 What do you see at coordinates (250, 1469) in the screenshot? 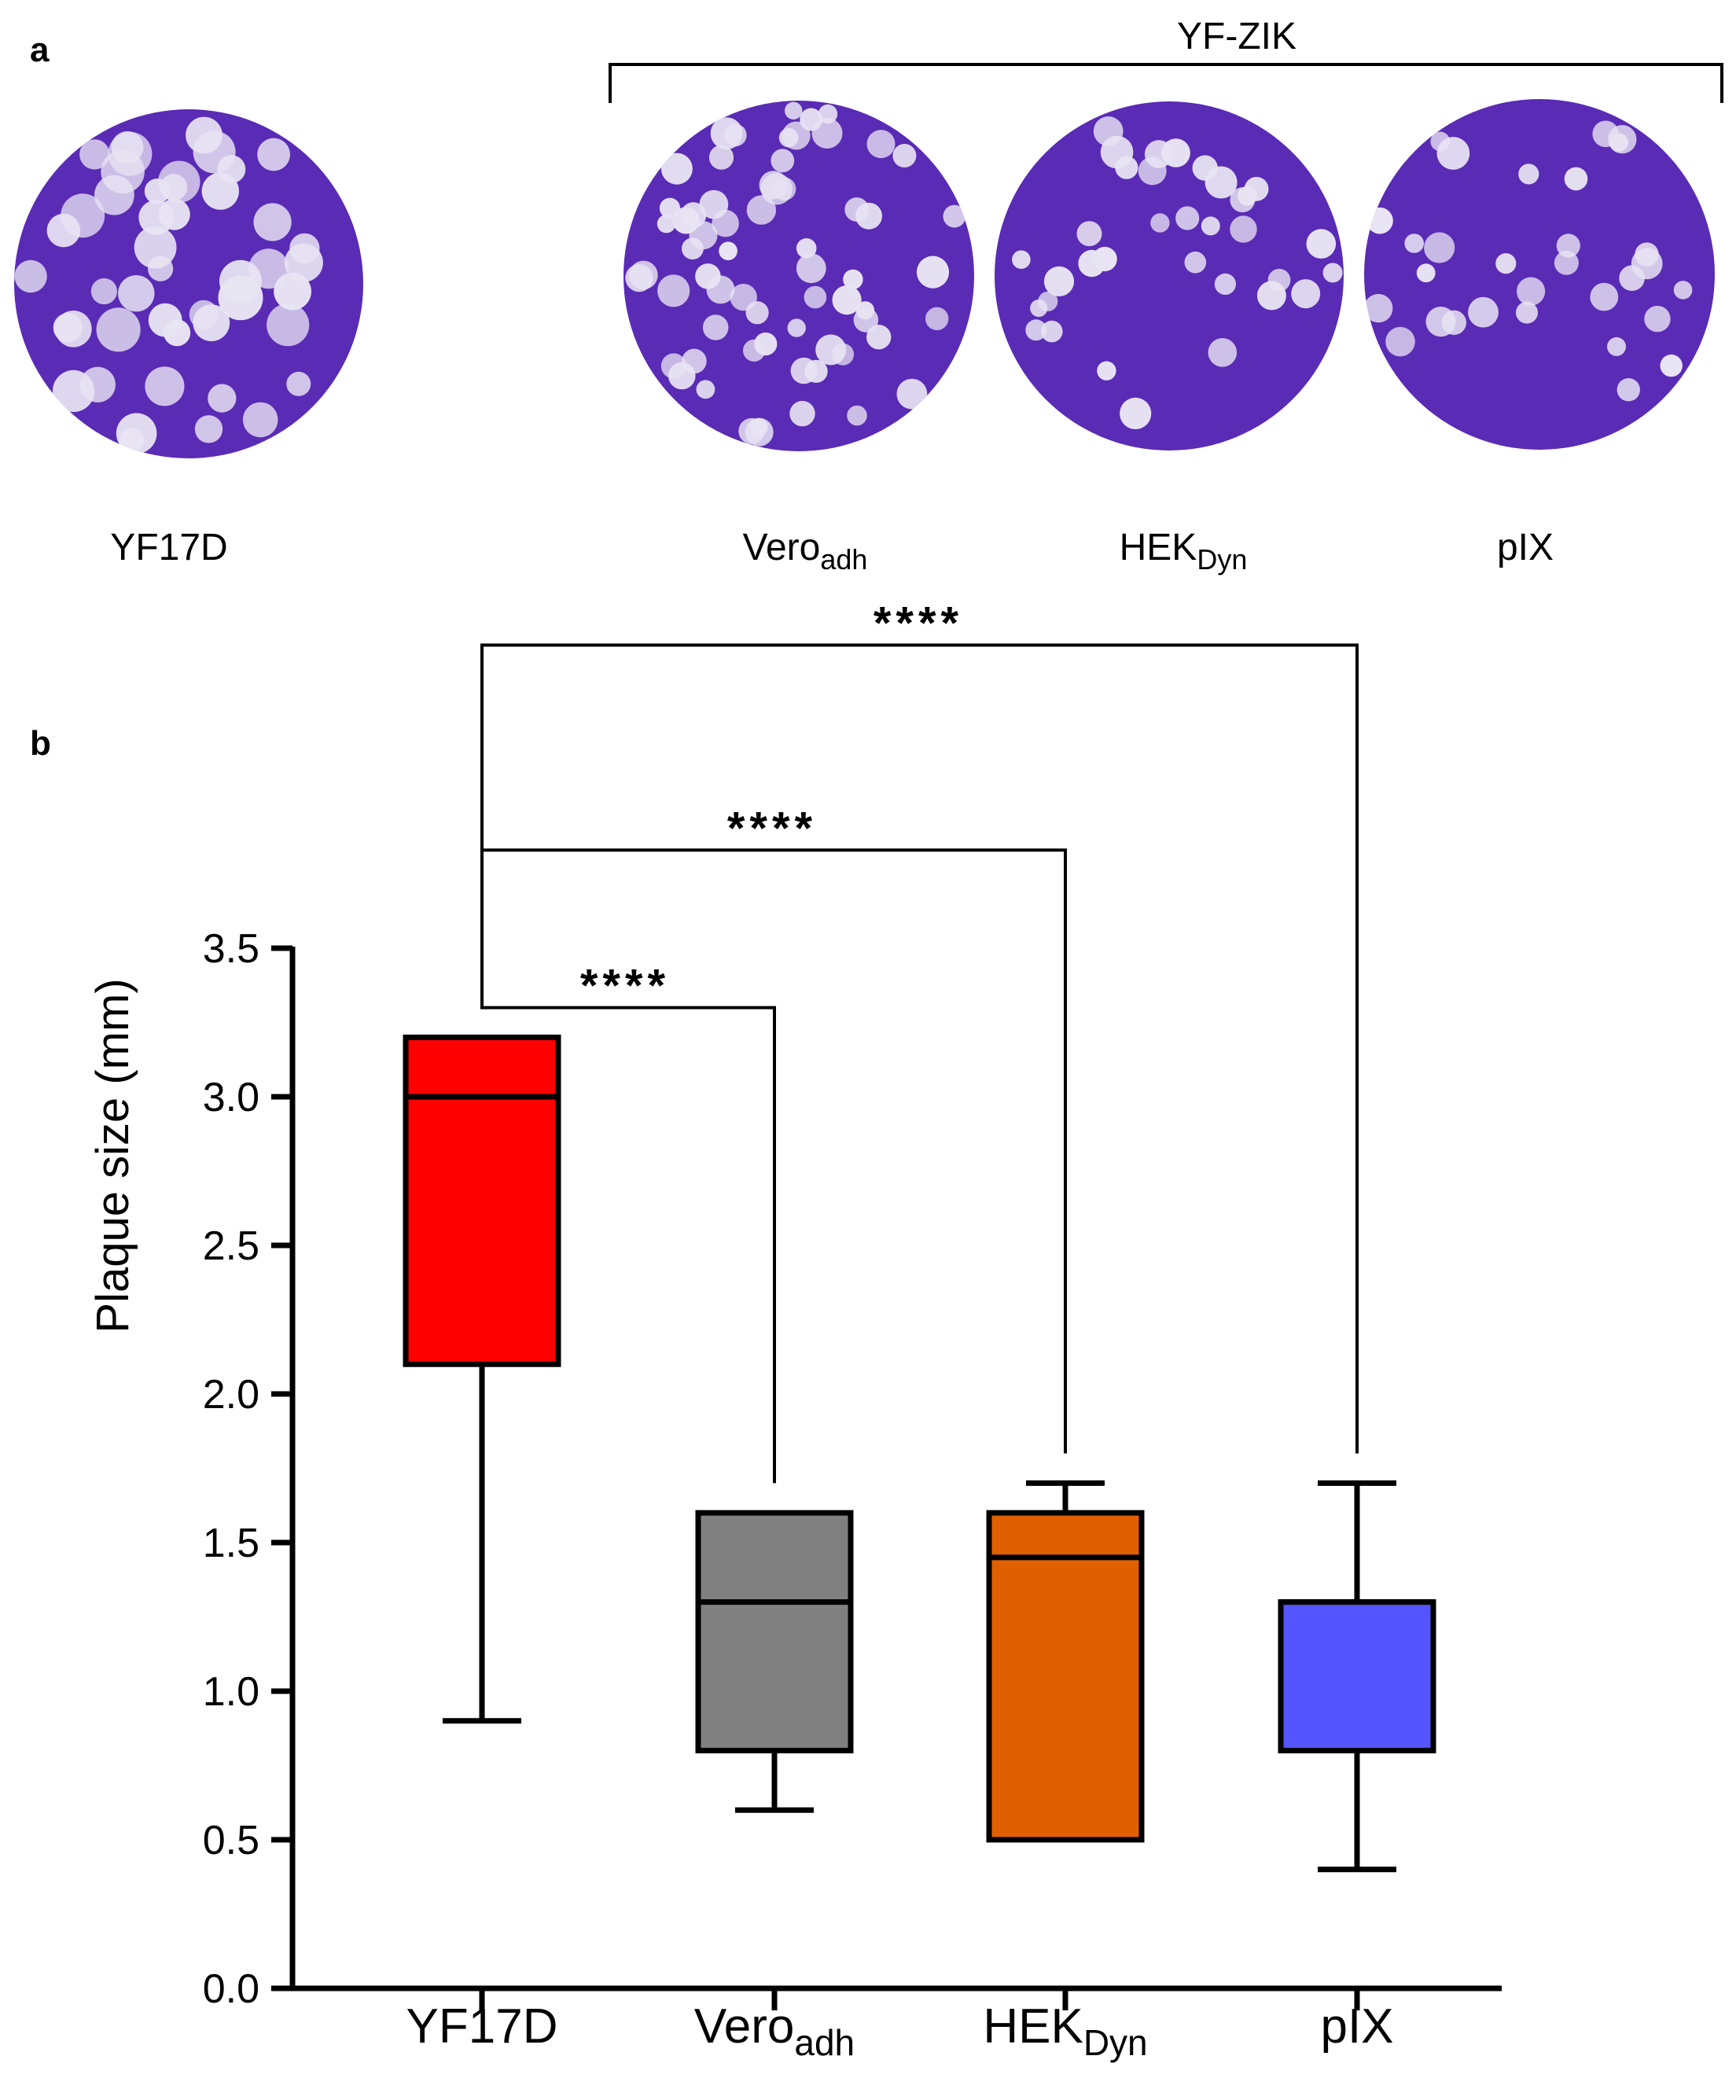
I see `y-axis: 0.0 0.5 1.0 1.5 2.0 2.5 3.0 3.5` at bounding box center [250, 1469].